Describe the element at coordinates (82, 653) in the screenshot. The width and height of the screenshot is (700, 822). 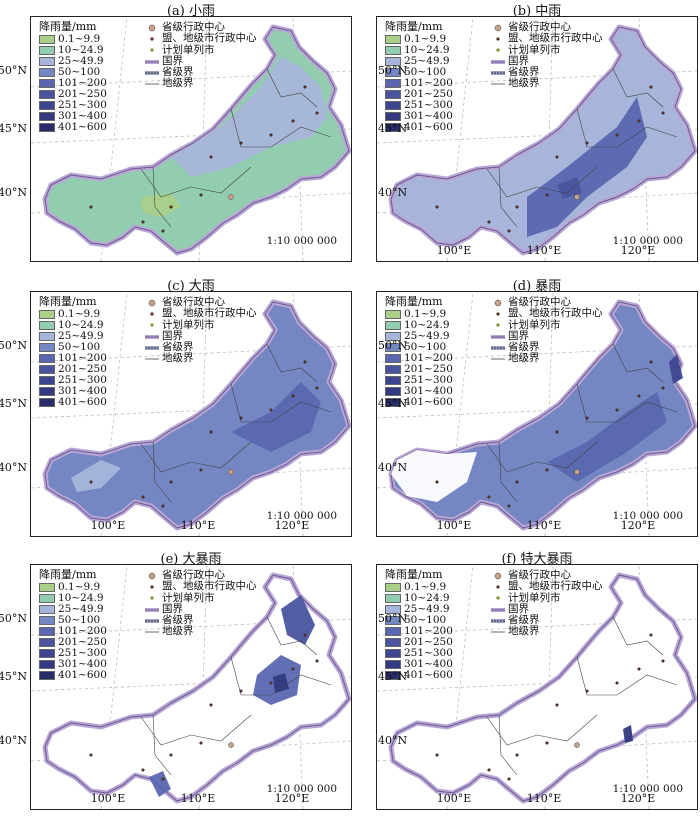
I see `legend-label: 251~300` at that location.